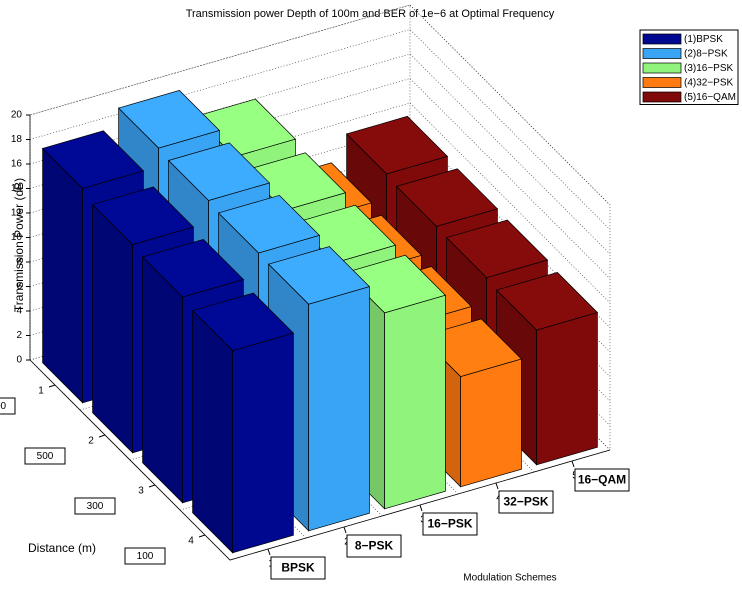 This screenshot has height=593, width=742. I want to click on legend-label: (1)BPSK, so click(703, 39).